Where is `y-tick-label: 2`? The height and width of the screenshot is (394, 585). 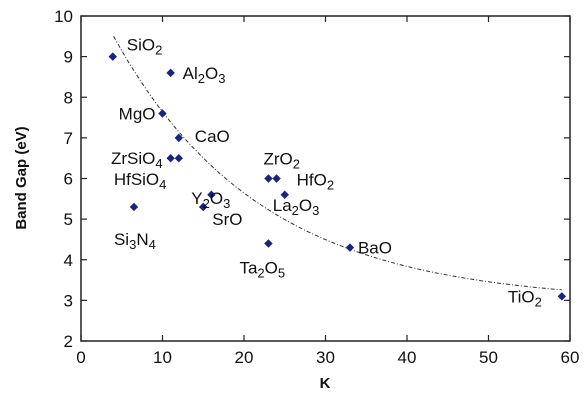 y-tick-label: 2 is located at coordinates (68, 341).